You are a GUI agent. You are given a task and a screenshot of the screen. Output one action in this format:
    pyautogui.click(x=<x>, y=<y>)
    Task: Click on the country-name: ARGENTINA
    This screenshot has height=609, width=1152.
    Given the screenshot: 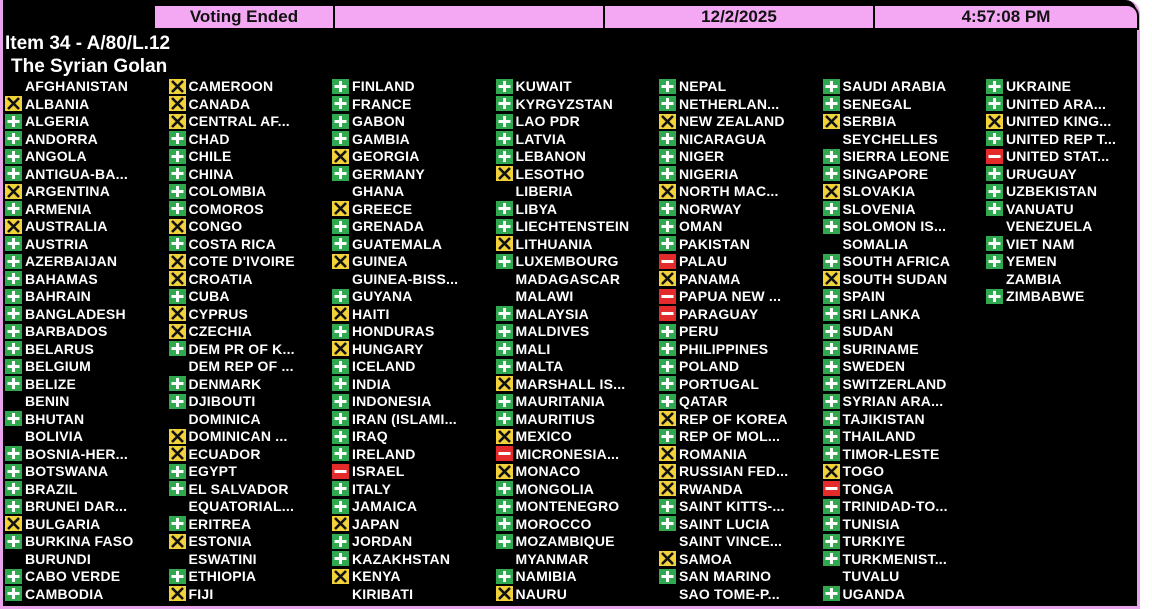 What is the action you would take?
    pyautogui.click(x=68, y=191)
    